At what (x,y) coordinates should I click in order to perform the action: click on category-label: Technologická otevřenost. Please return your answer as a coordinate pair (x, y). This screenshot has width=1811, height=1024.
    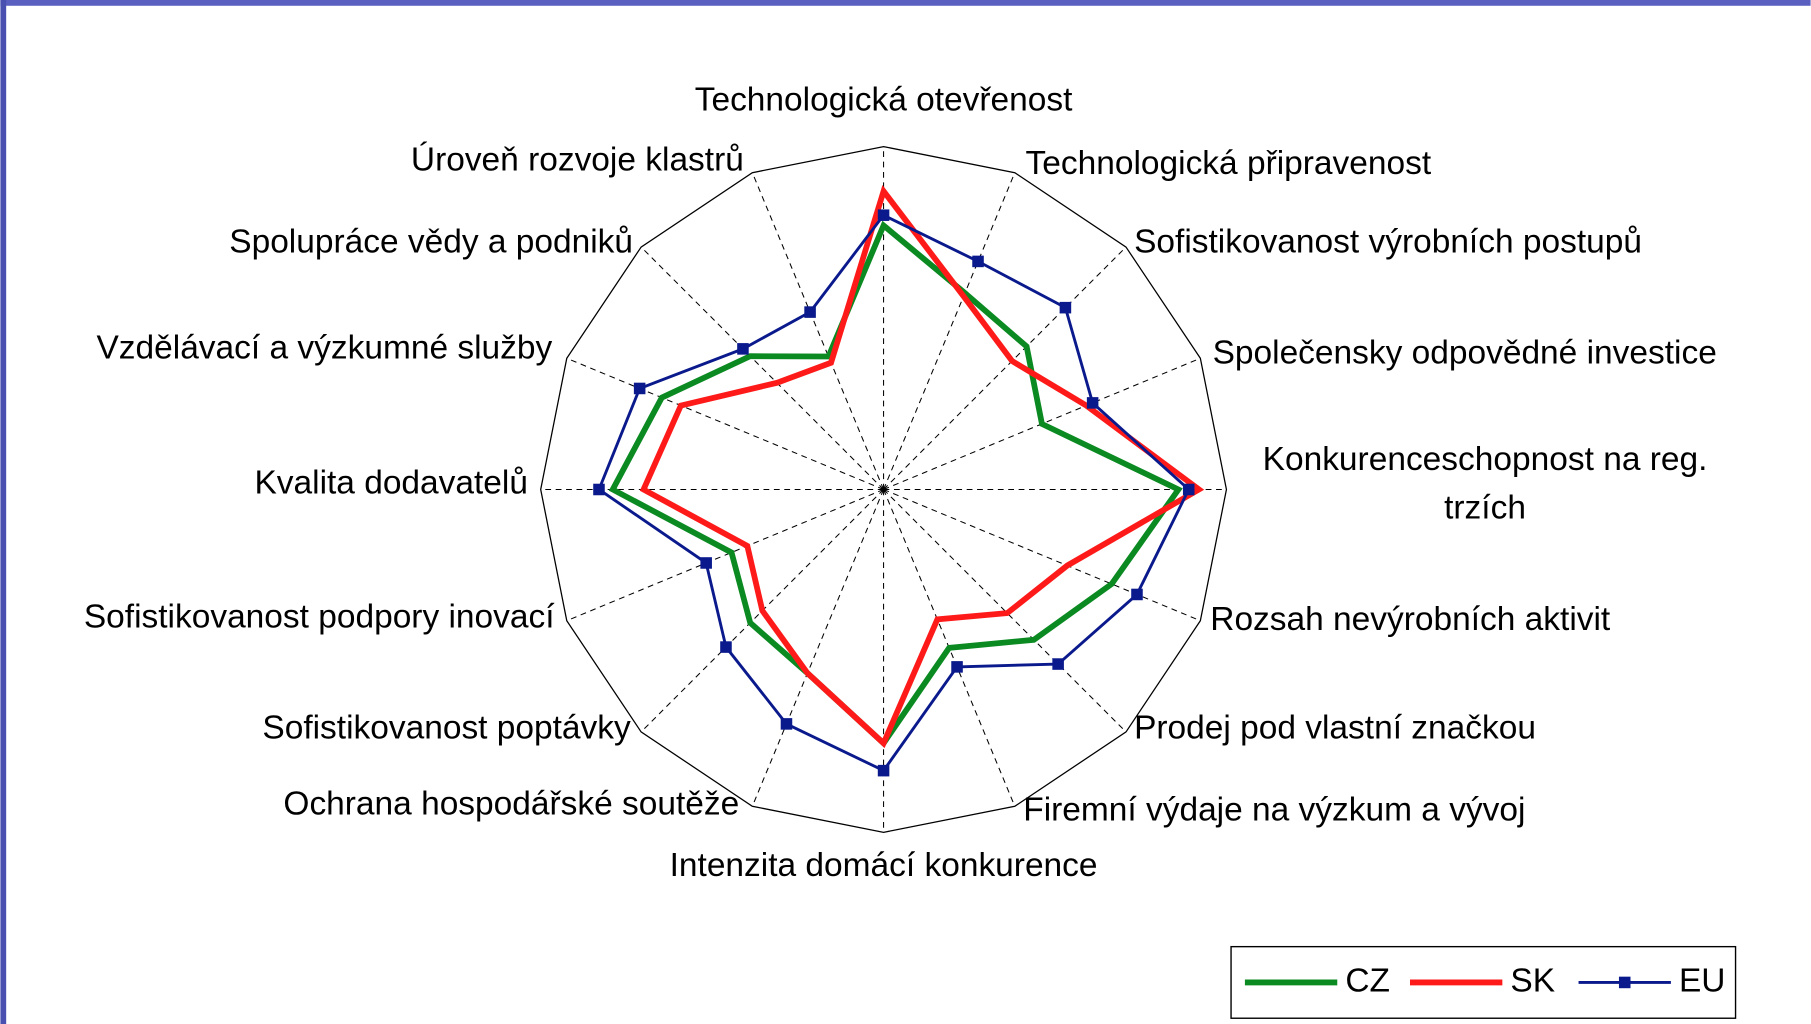
    Looking at the image, I should click on (884, 99).